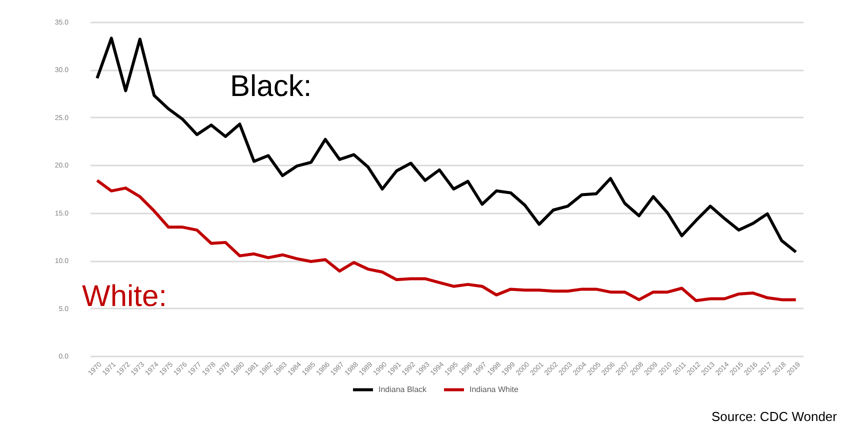 This screenshot has height=434, width=846. I want to click on annotation: Black:, so click(271, 86).